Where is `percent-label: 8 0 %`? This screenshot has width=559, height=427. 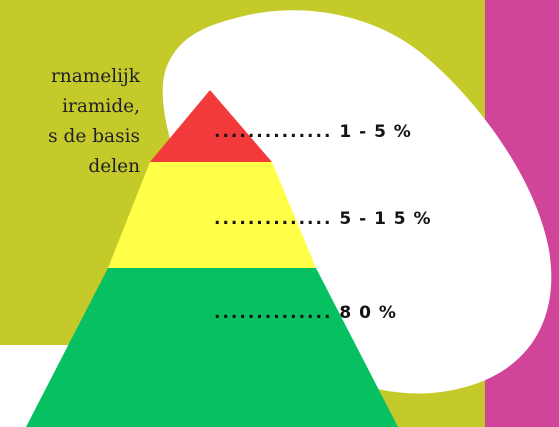 percent-label: 8 0 % is located at coordinates (368, 313).